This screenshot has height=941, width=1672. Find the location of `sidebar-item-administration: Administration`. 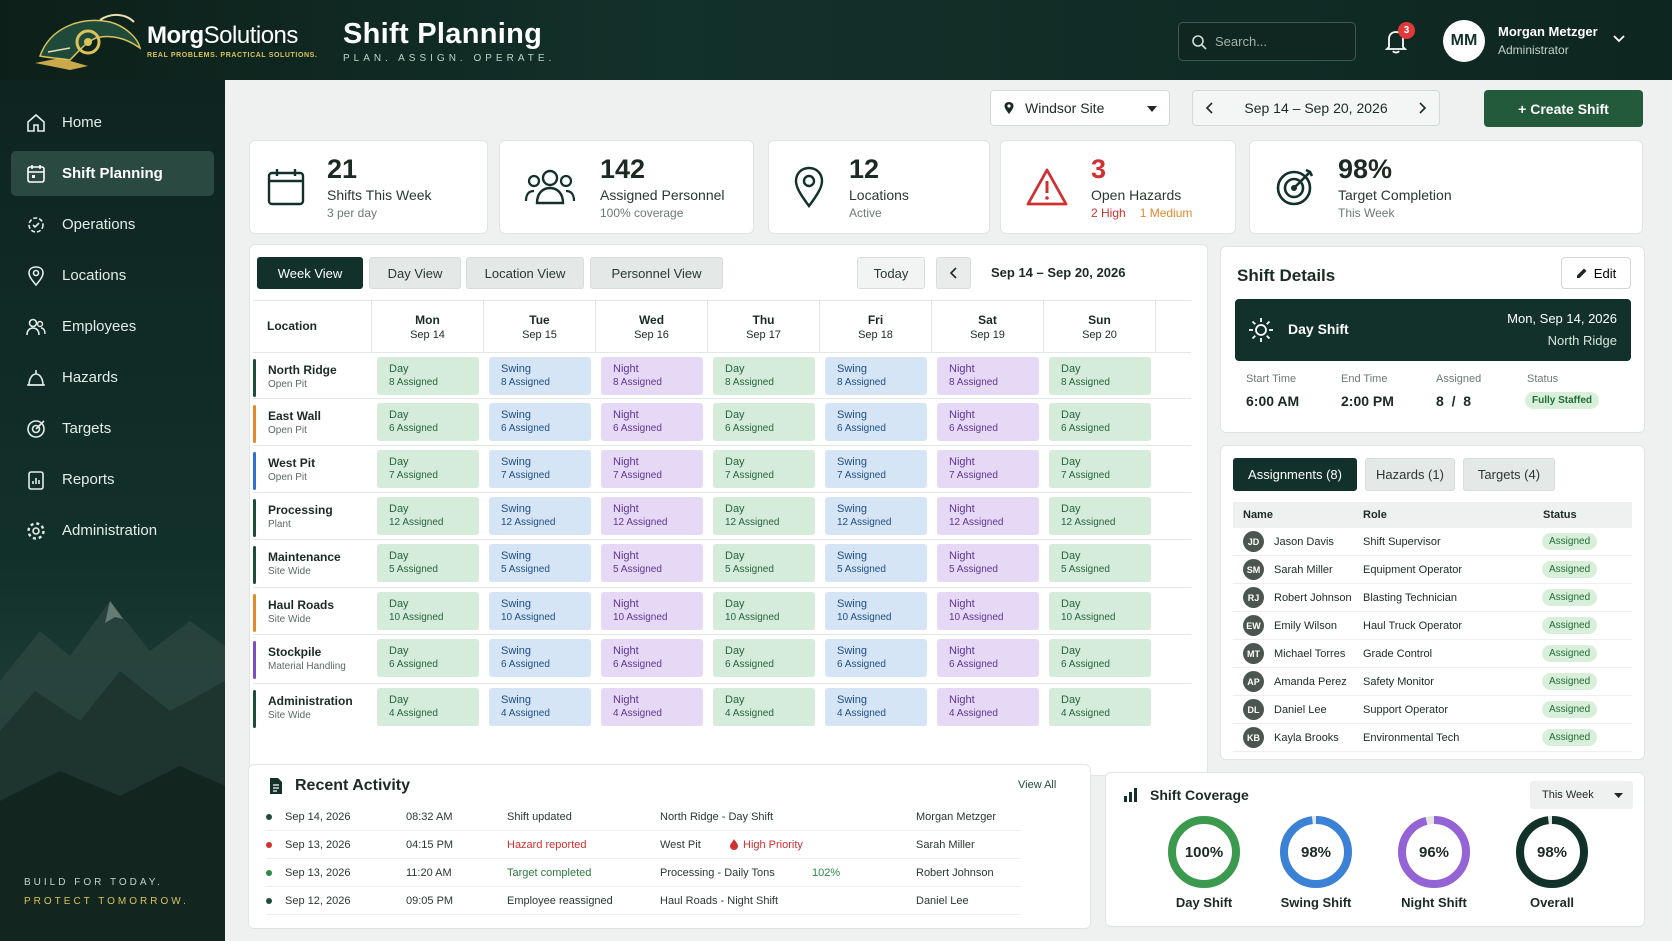

sidebar-item-administration: Administration is located at coordinates (112, 530).